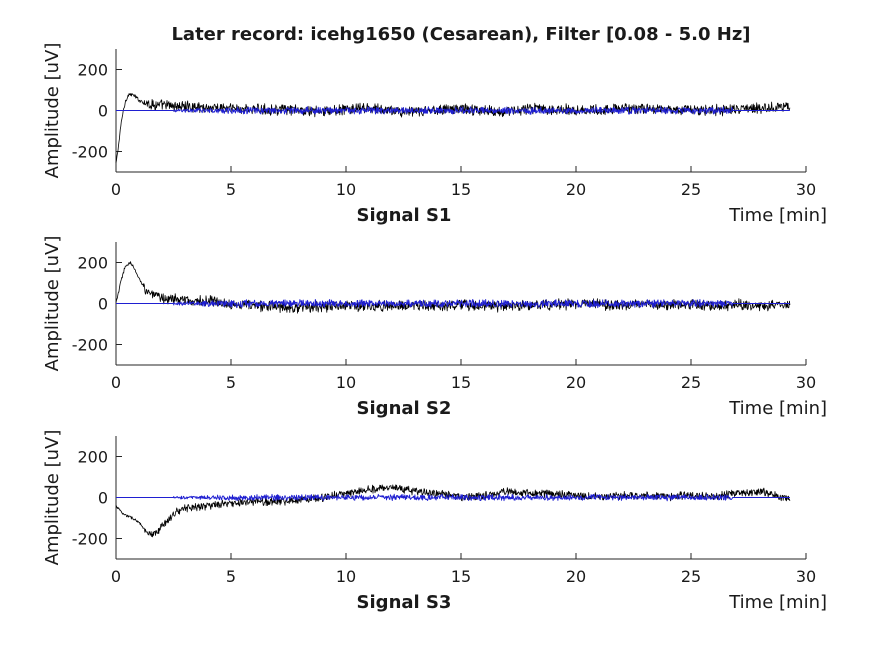  I want to click on subplot-title: Signal S1, so click(404, 215).